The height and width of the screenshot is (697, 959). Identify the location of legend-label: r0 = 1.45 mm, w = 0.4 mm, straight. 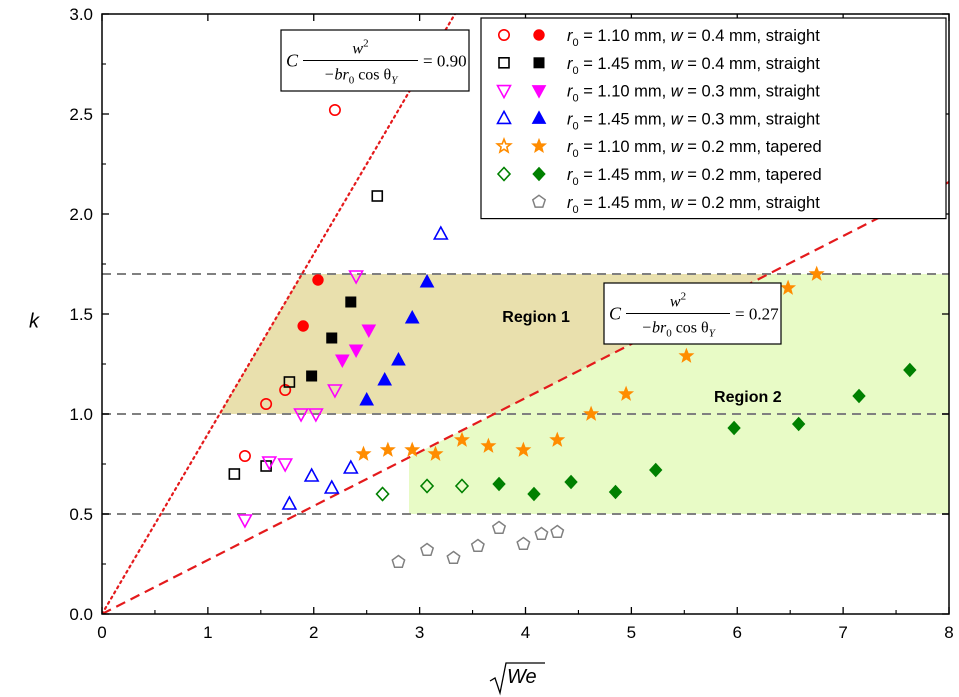
(693, 66).